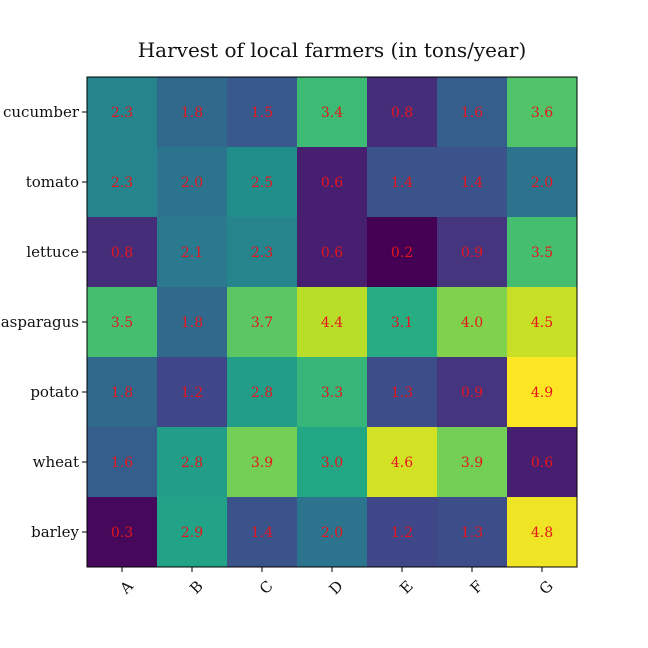  I want to click on cell-value-label: 3.3, so click(332, 393).